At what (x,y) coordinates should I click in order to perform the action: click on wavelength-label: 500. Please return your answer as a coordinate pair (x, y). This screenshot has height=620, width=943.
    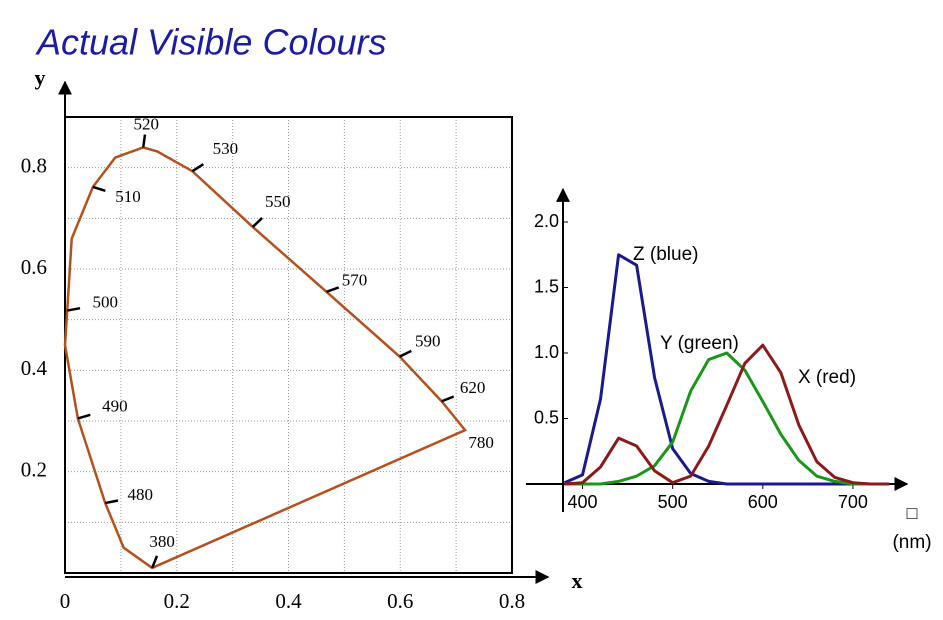
    Looking at the image, I should click on (105, 301).